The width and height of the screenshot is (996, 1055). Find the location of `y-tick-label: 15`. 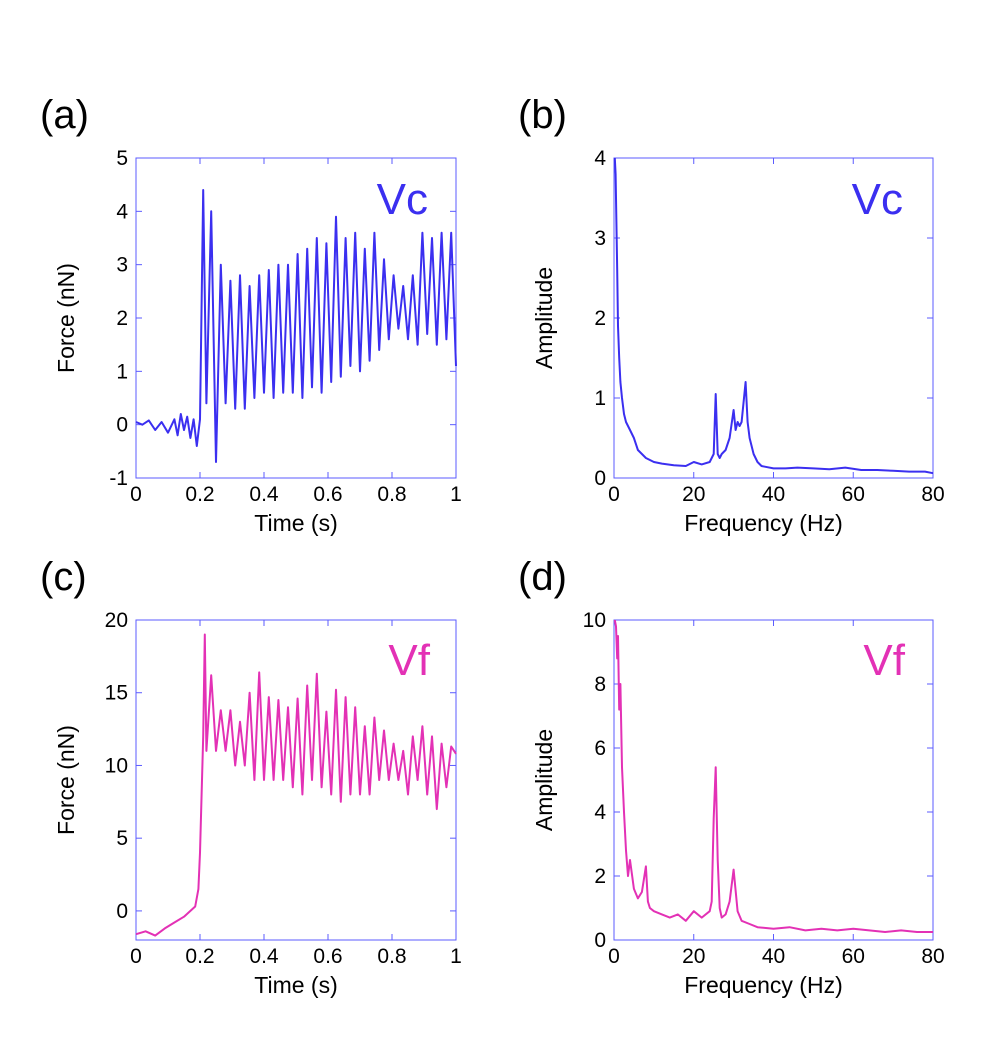

y-tick-label: 15 is located at coordinates (116, 693).